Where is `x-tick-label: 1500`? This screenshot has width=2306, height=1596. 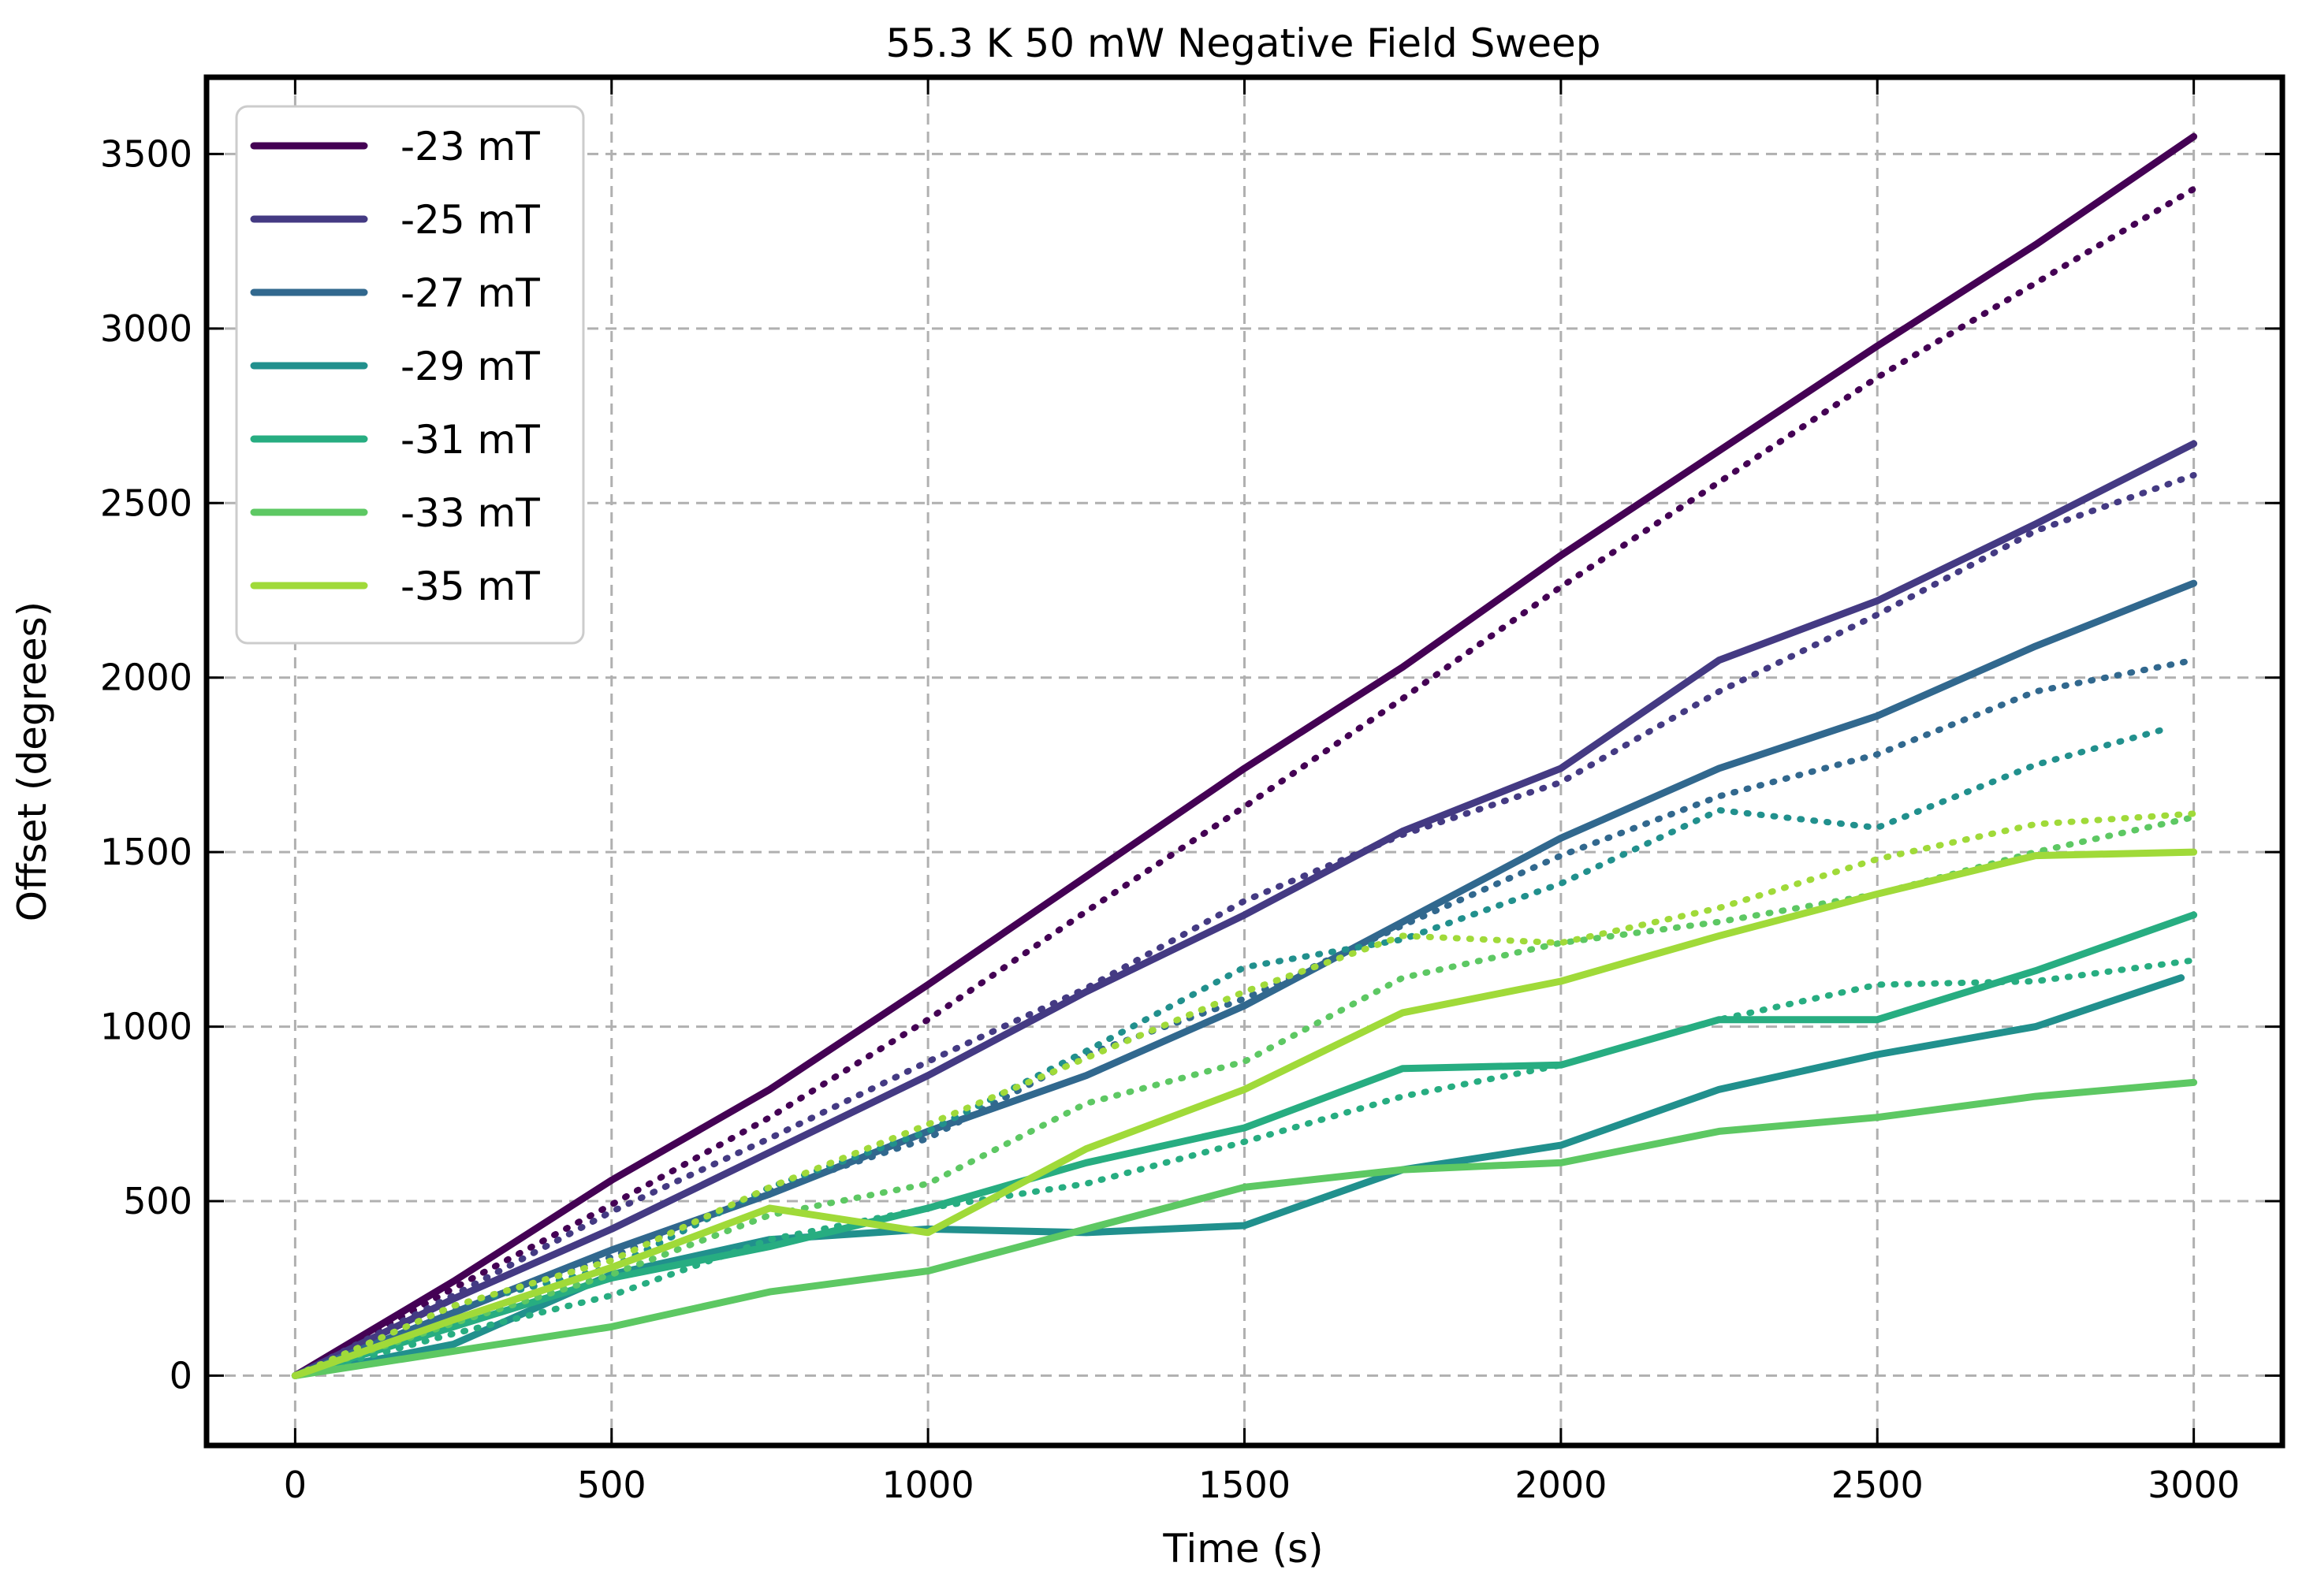 x-tick-label: 1500 is located at coordinates (1244, 1485).